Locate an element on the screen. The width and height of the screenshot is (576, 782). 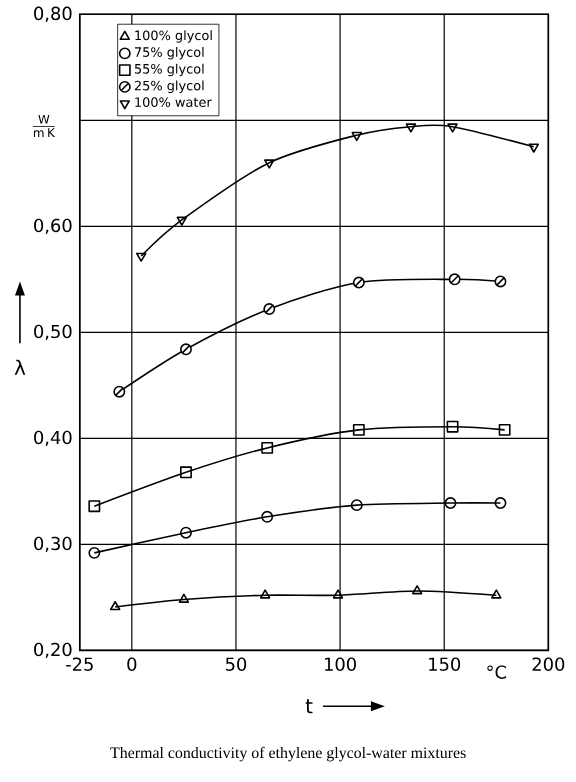
y-tick-label: 0,50 is located at coordinates (52, 332).